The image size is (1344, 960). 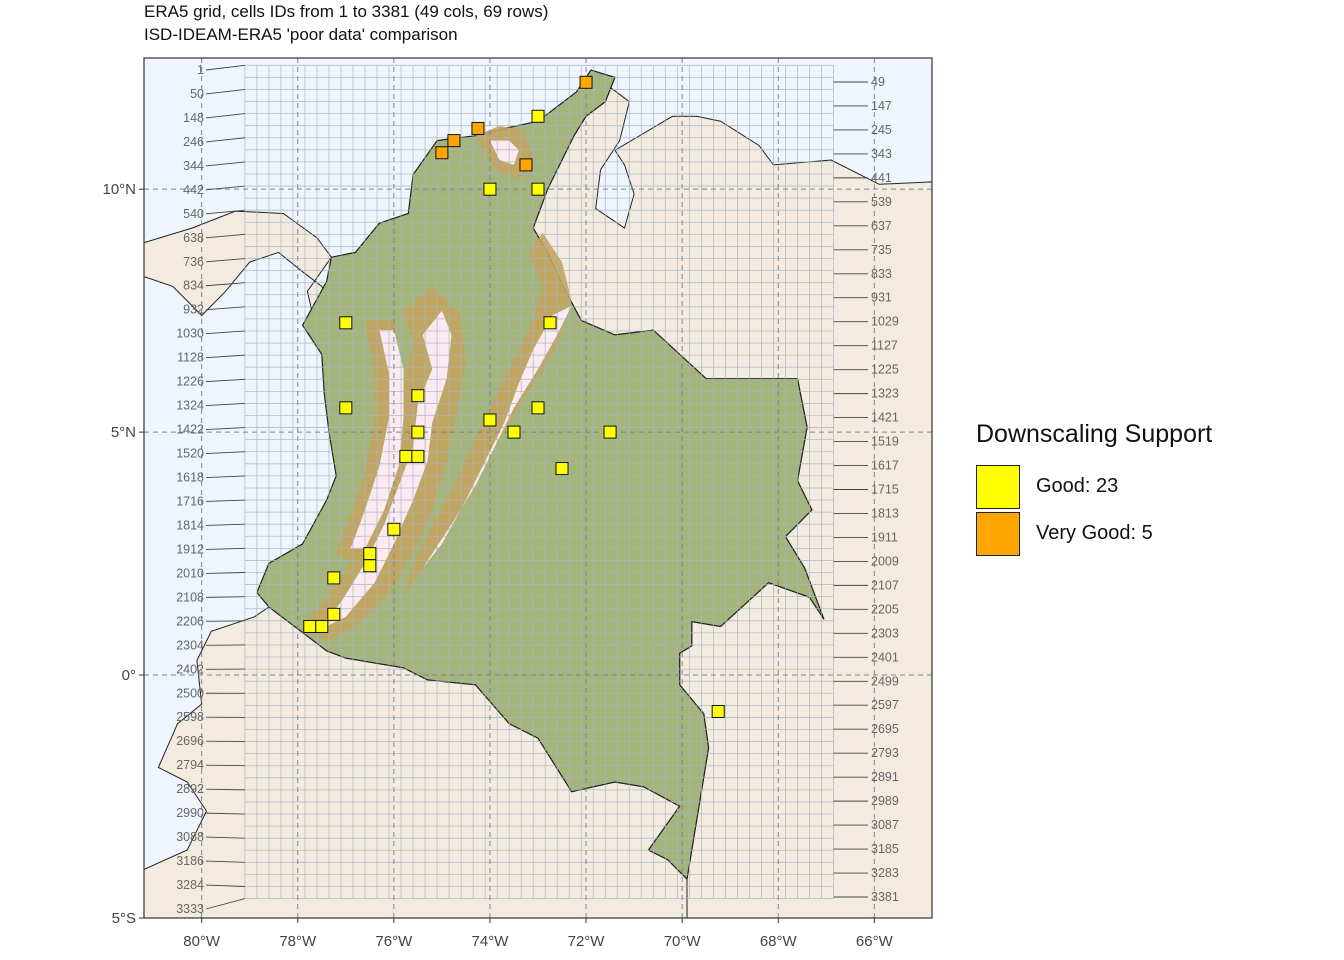 I want to click on cell-id-label-right: 931, so click(x=881, y=298).